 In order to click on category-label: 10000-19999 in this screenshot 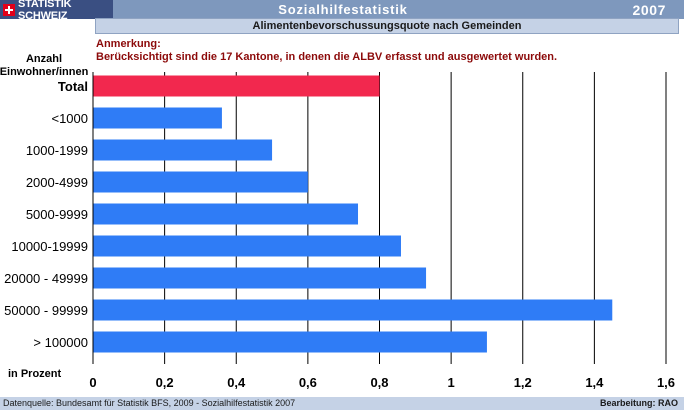, I will do `click(49, 246)`.